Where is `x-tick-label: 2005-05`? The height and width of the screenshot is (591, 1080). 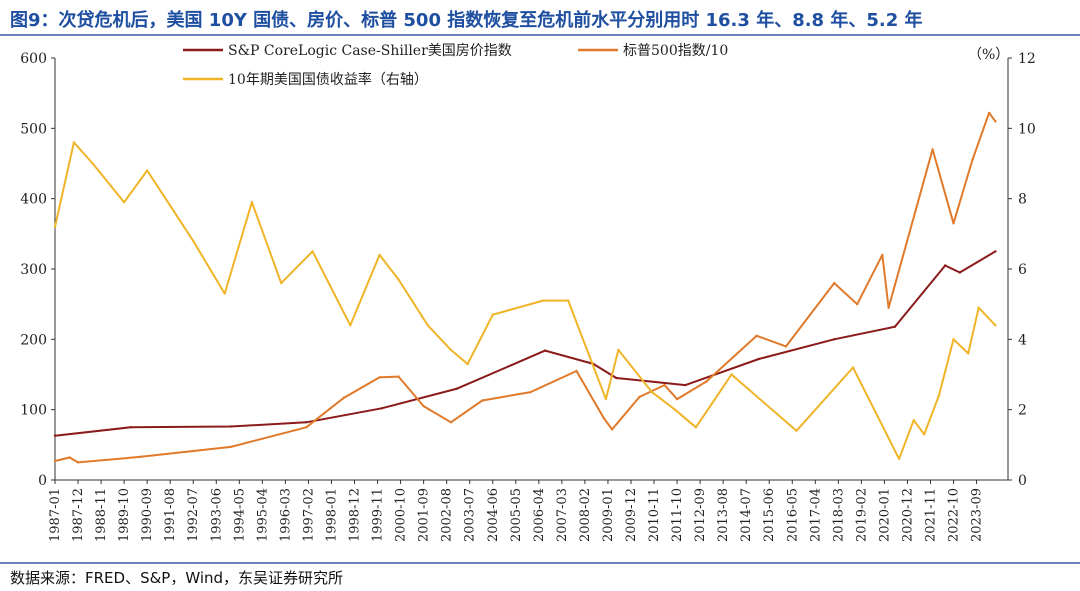 x-tick-label: 2005-05 is located at coordinates (516, 515).